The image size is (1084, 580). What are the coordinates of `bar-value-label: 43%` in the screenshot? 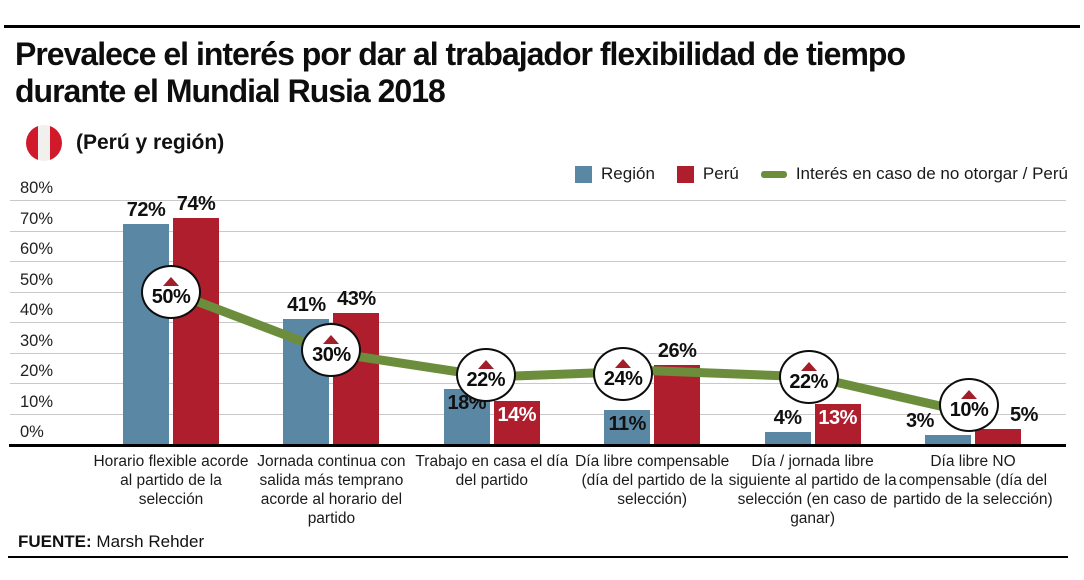 It's located at (356, 298).